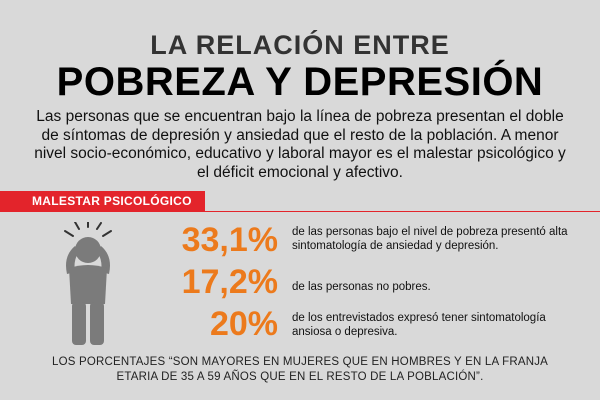 Image resolution: width=600 pixels, height=400 pixels. Describe the element at coordinates (300, 45) in the screenshot. I see `title-top: LA RELACIÓN ENTRE` at that location.